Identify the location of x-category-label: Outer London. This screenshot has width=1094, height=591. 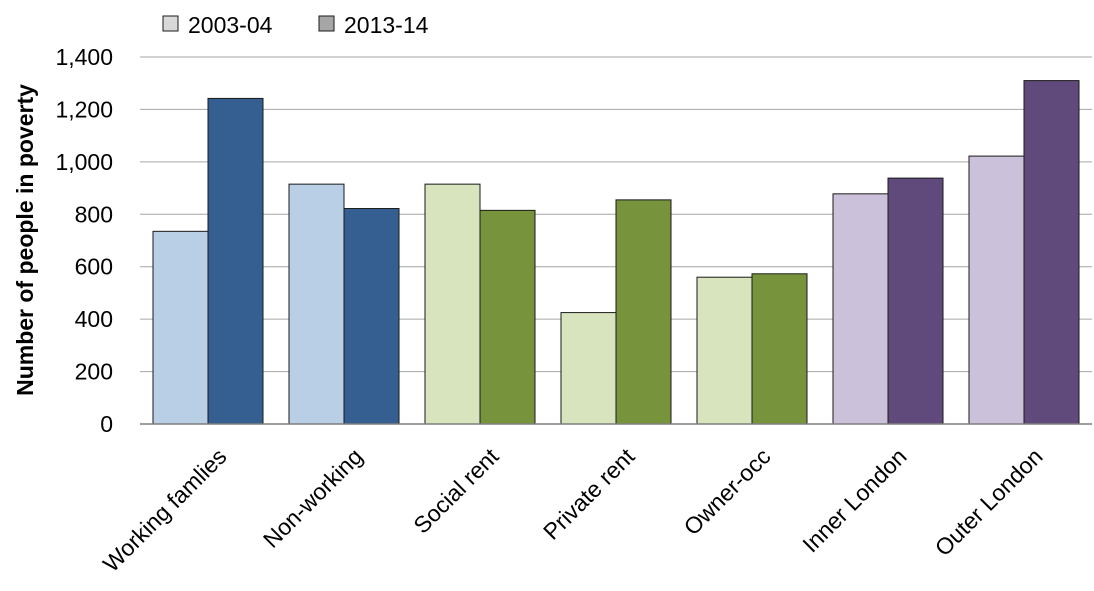
(989, 502).